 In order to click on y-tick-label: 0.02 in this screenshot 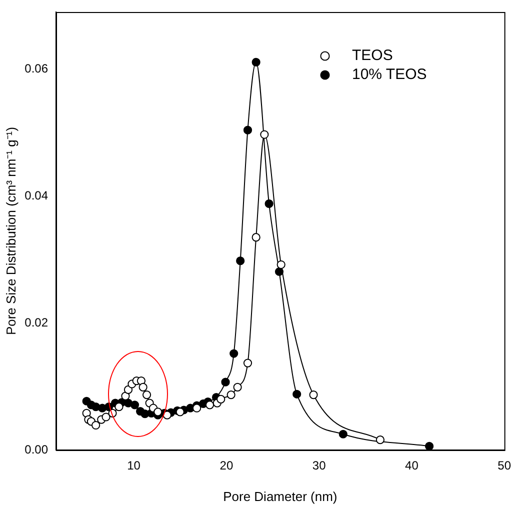, I will do `click(36, 322)`.